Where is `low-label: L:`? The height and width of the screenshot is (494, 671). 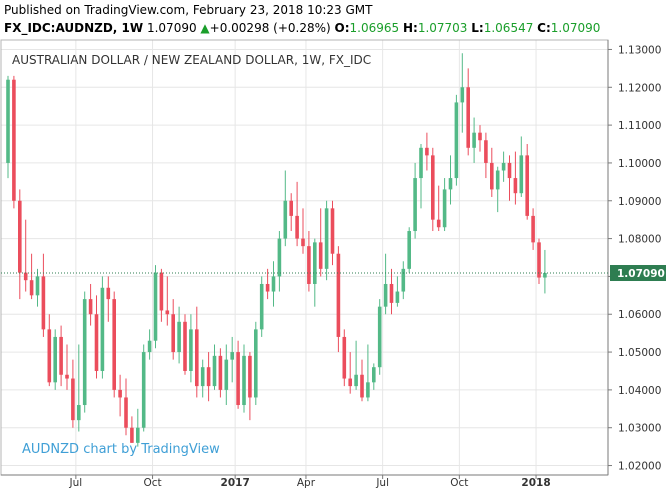 low-label: L: is located at coordinates (477, 28).